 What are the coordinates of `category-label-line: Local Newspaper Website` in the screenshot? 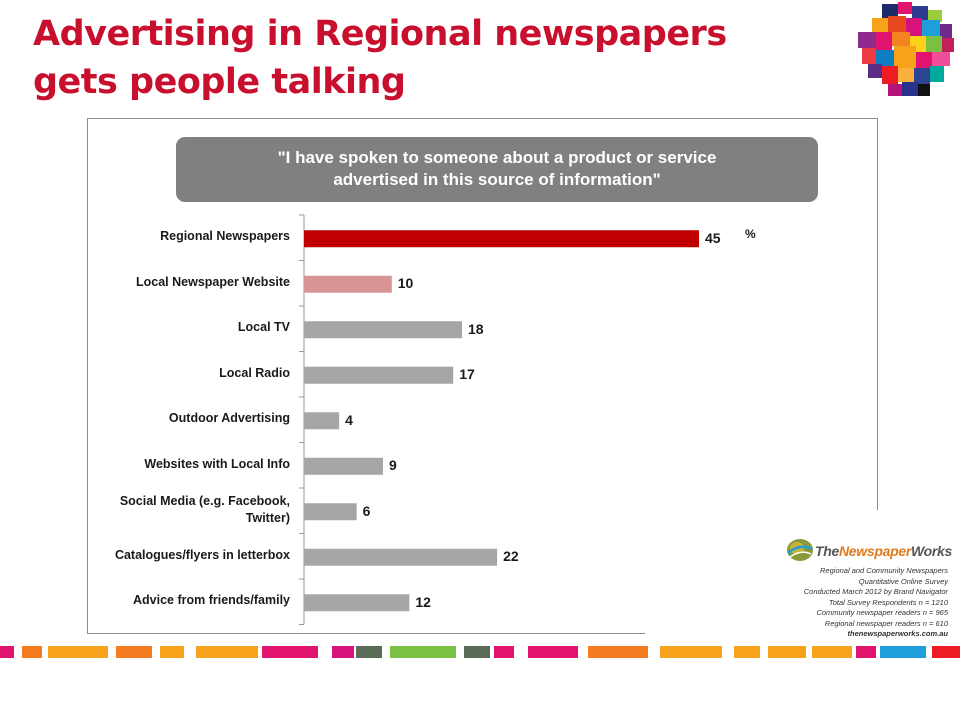 It's located at (213, 281).